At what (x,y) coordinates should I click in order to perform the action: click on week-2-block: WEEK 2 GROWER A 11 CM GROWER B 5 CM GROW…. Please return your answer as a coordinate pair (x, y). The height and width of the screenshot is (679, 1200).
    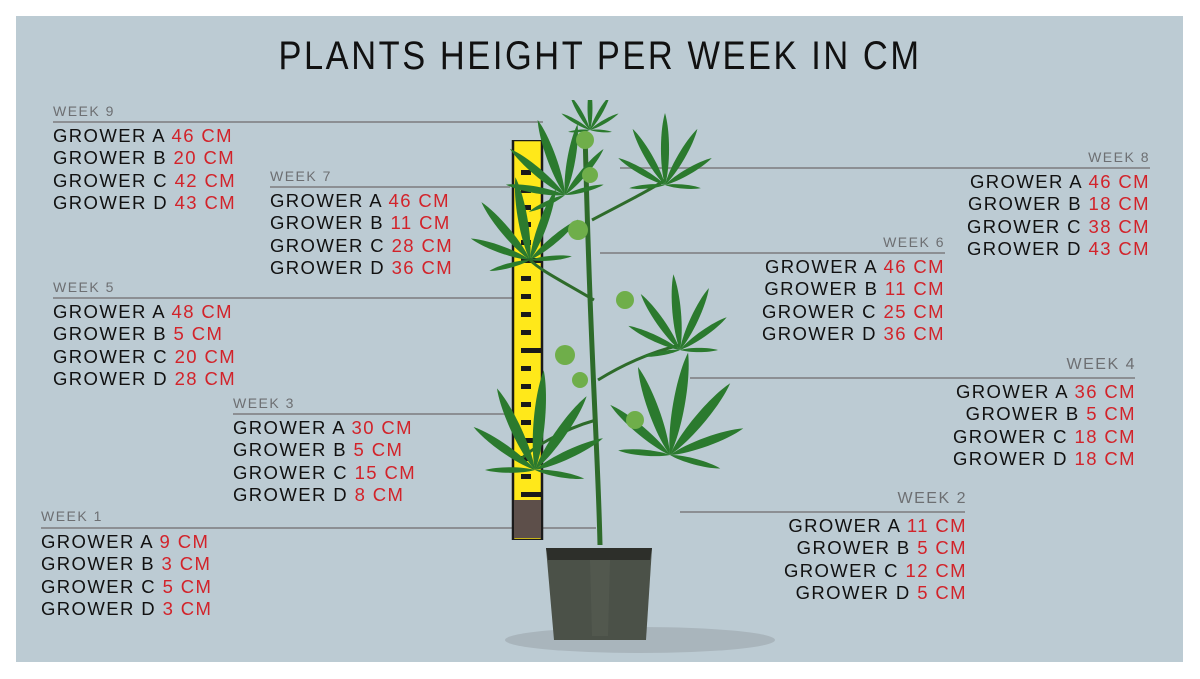
    Looking at the image, I should click on (875, 547).